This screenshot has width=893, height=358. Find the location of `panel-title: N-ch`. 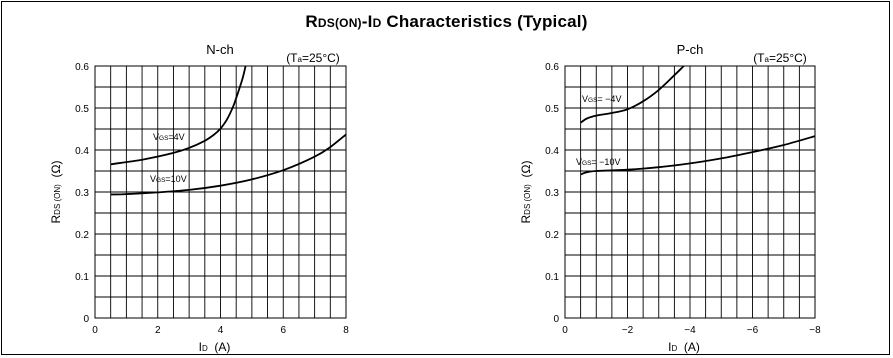

panel-title: N-ch is located at coordinates (219, 49).